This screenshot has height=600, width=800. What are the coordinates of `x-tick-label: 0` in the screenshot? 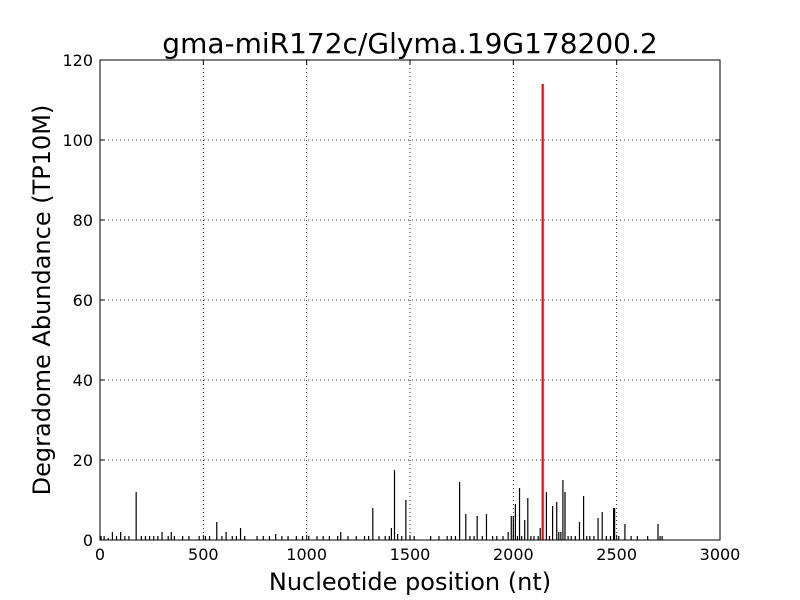 It's located at (100, 554).